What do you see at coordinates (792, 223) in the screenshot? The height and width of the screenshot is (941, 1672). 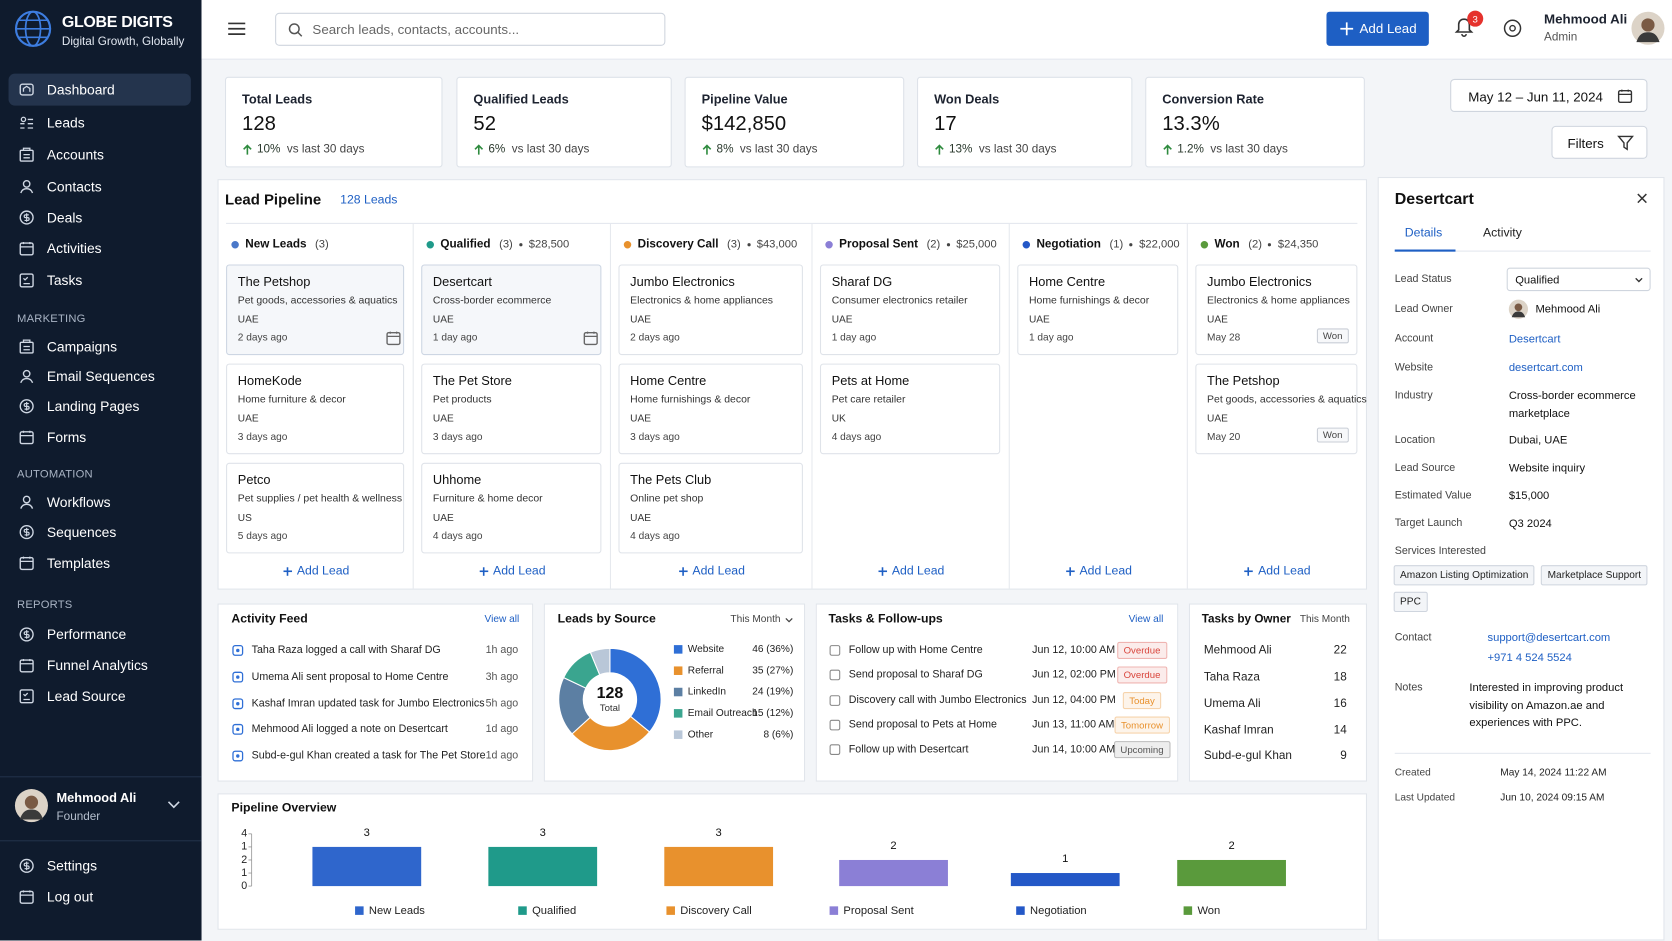 I see `divider` at bounding box center [792, 223].